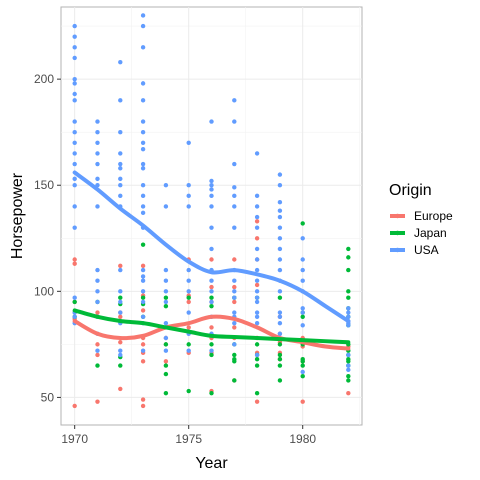  I want to click on y-axis-ticks: 50 100 150 200, so click(47, 238).